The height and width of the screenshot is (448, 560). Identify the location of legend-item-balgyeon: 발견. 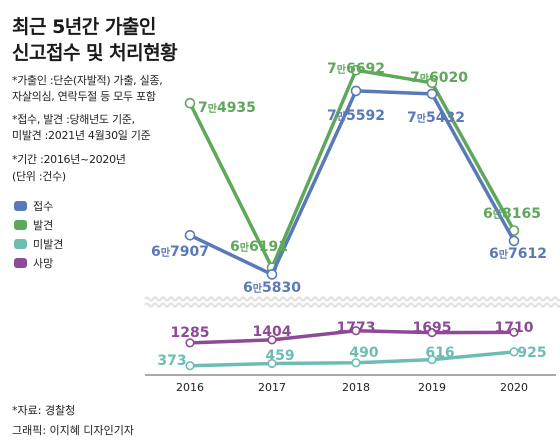
(38, 224).